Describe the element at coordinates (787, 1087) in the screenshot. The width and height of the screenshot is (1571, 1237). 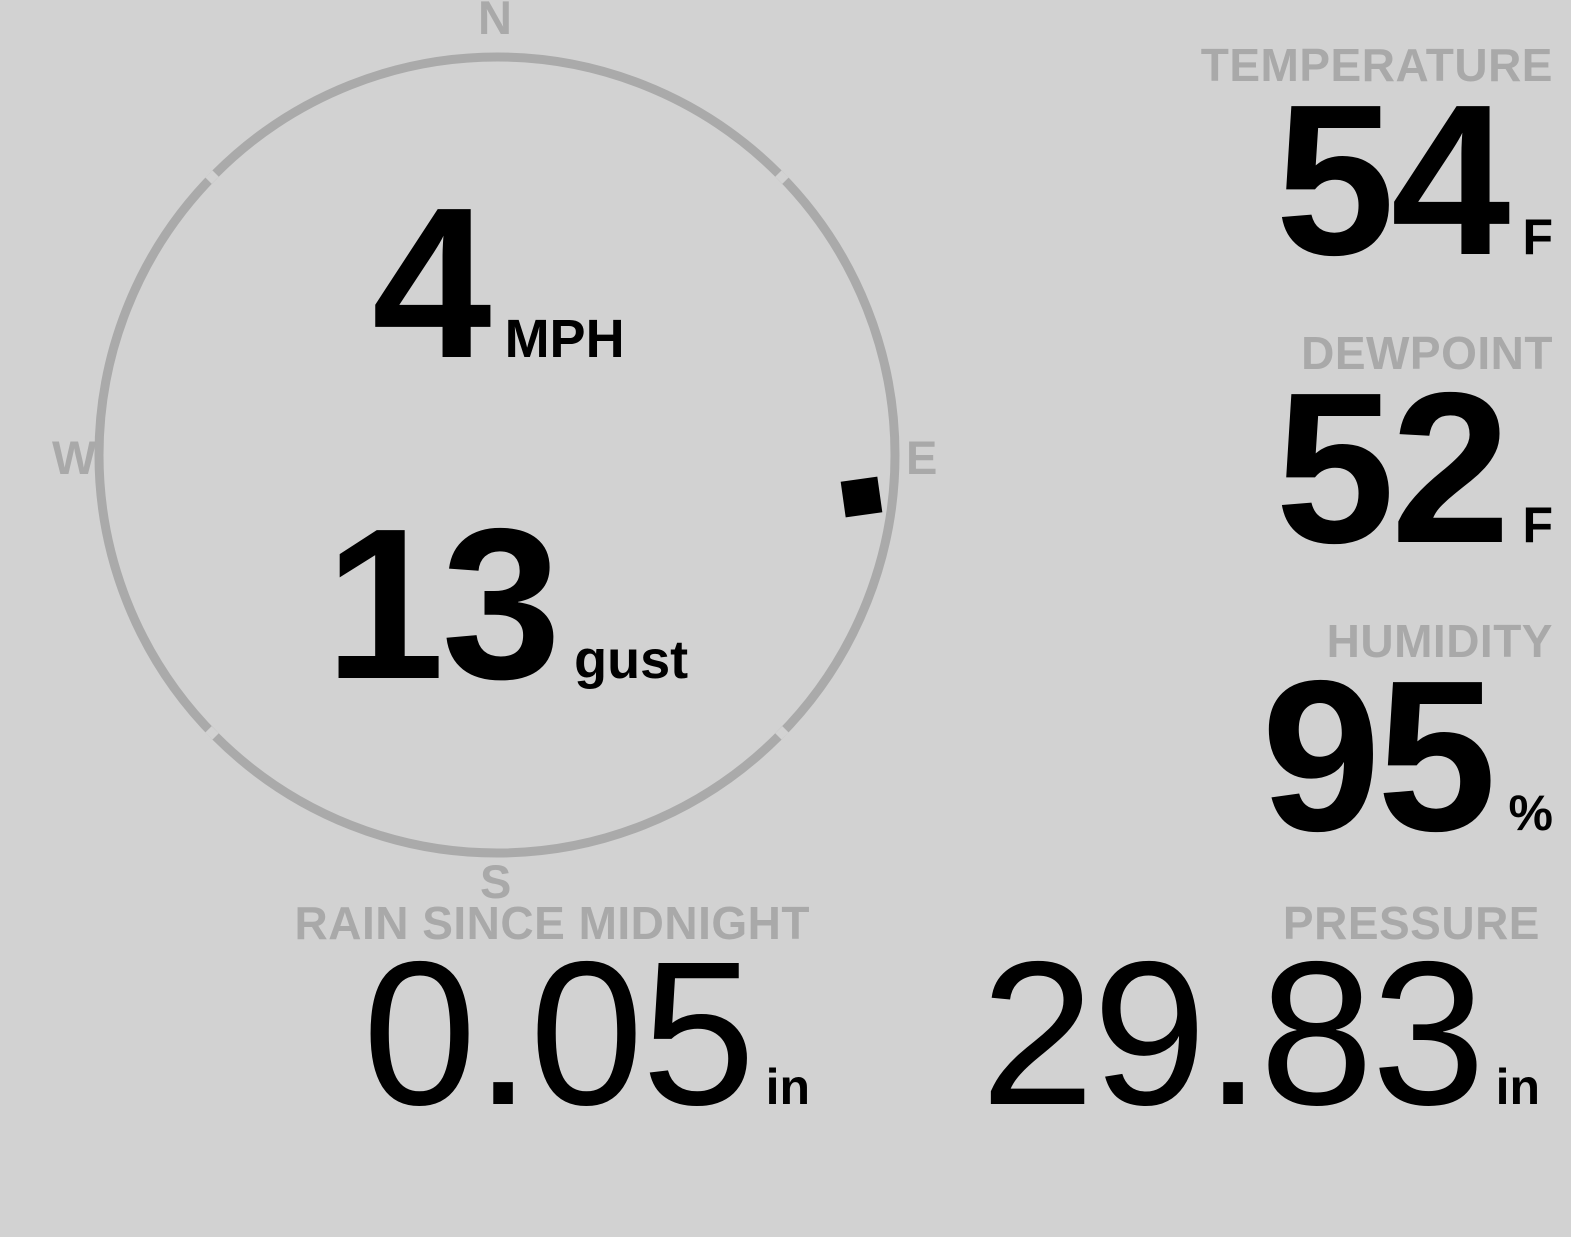
I see `metric-rain-unit: in` at that location.